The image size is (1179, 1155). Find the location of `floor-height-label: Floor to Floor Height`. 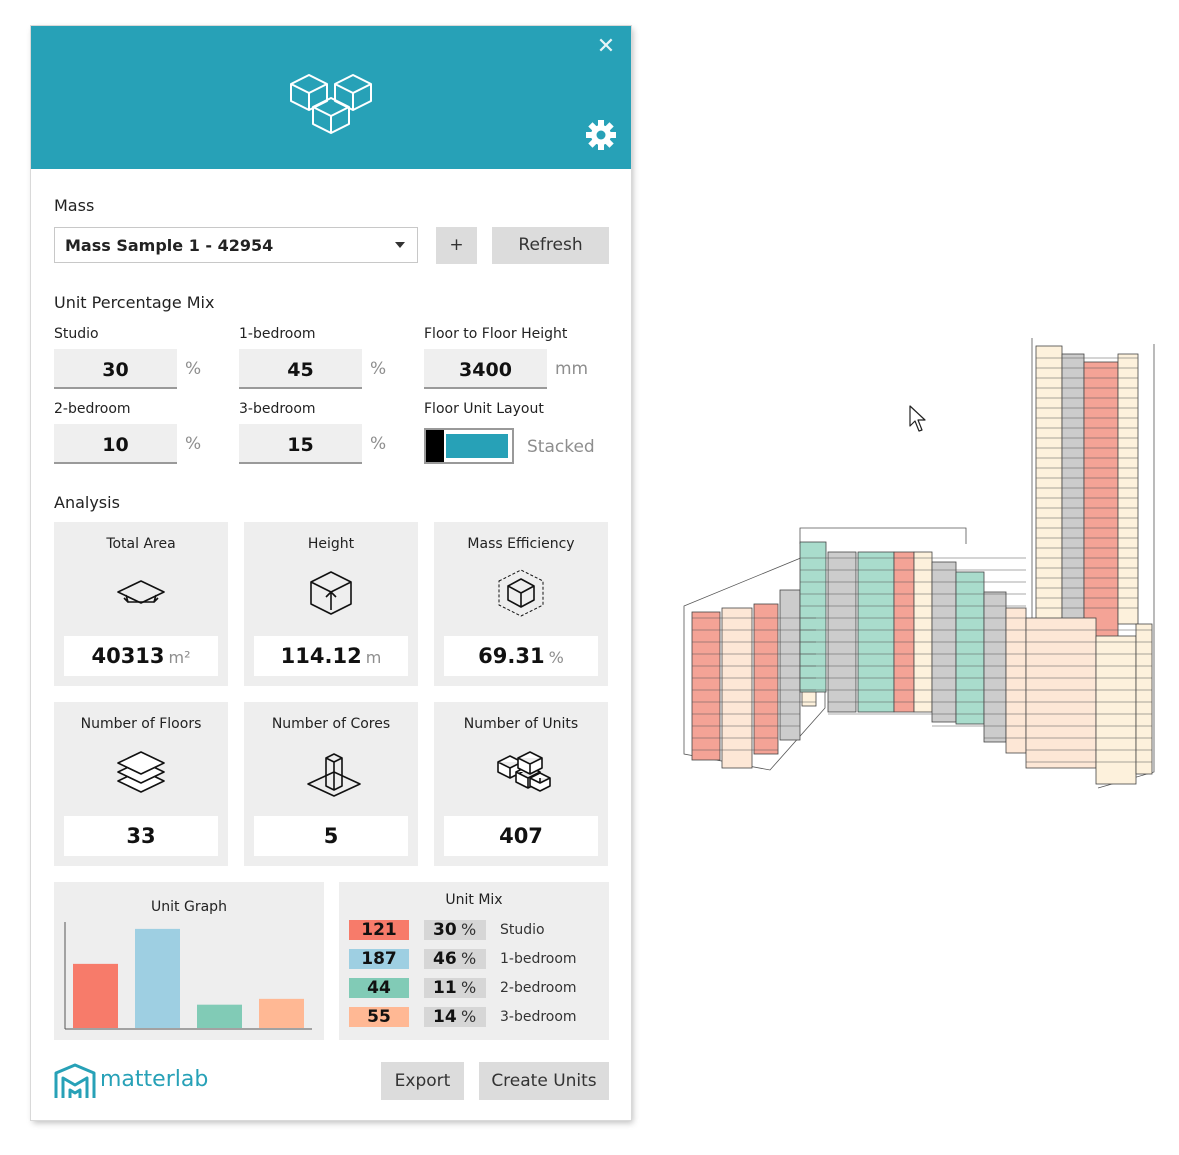

floor-height-label: Floor to Floor Height is located at coordinates (496, 334).